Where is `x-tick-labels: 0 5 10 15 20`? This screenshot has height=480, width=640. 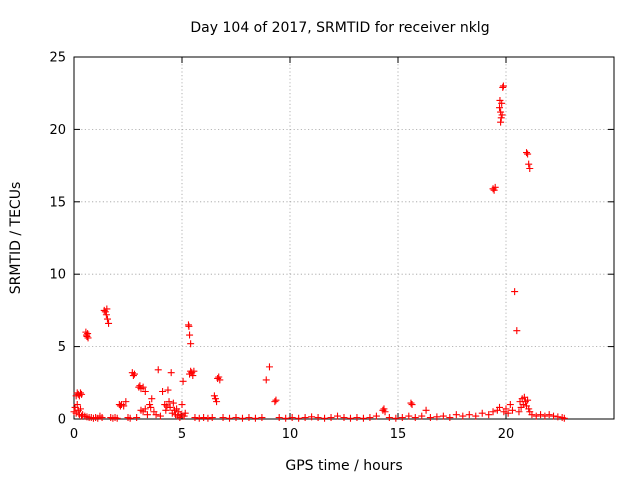 x-tick-labels: 0 5 10 15 20 is located at coordinates (292, 434).